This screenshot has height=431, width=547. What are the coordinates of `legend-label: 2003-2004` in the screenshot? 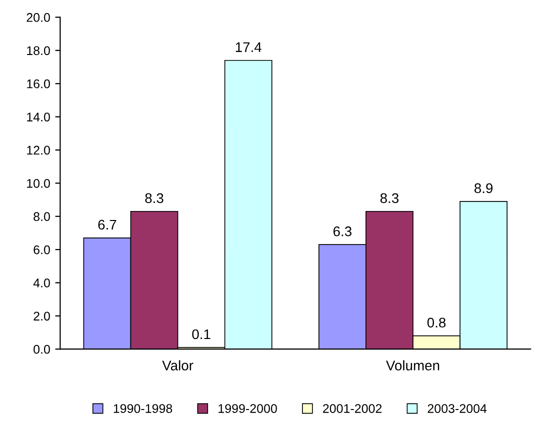 It's located at (457, 408).